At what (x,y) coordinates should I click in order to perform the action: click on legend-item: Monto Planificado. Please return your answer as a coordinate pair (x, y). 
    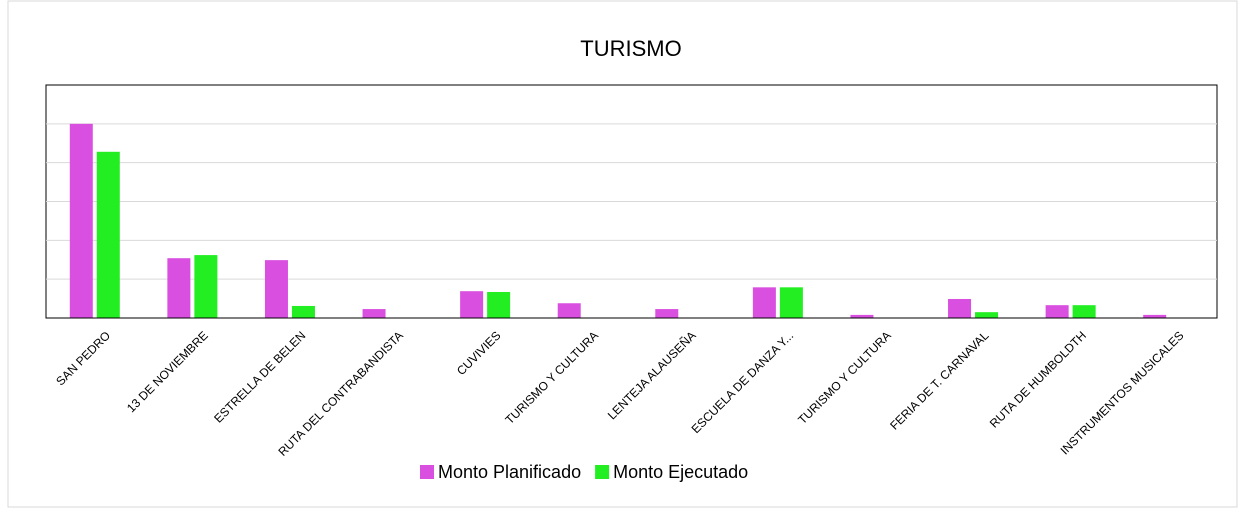
    Looking at the image, I should click on (500, 472).